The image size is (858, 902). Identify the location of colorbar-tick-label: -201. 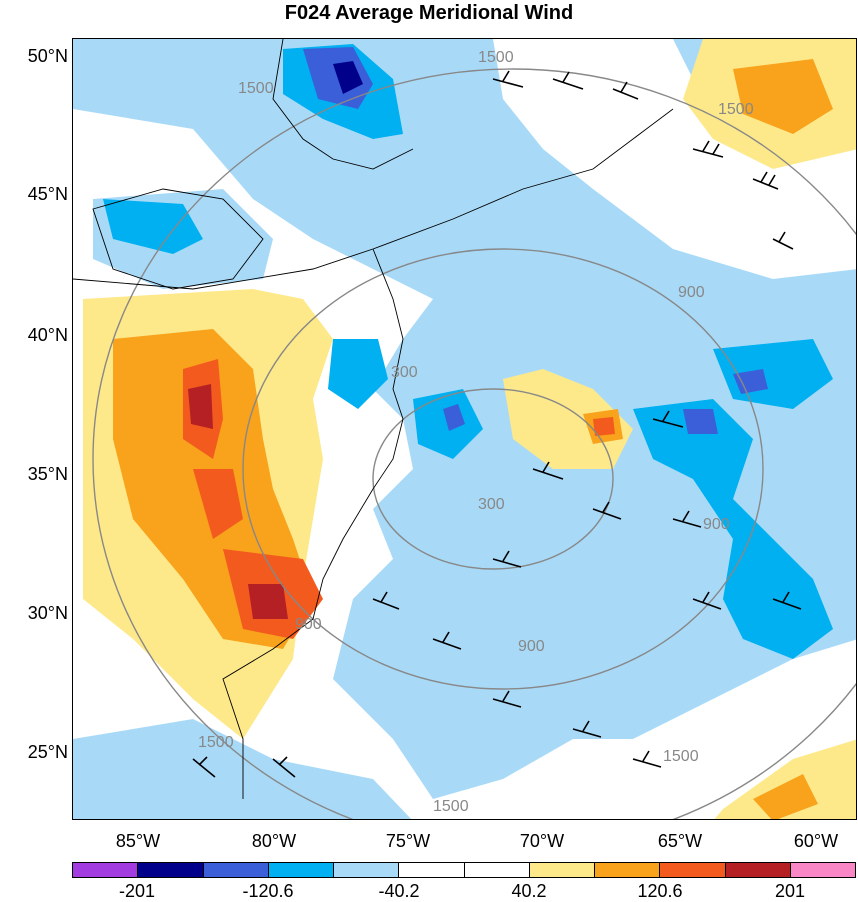
(137, 891).